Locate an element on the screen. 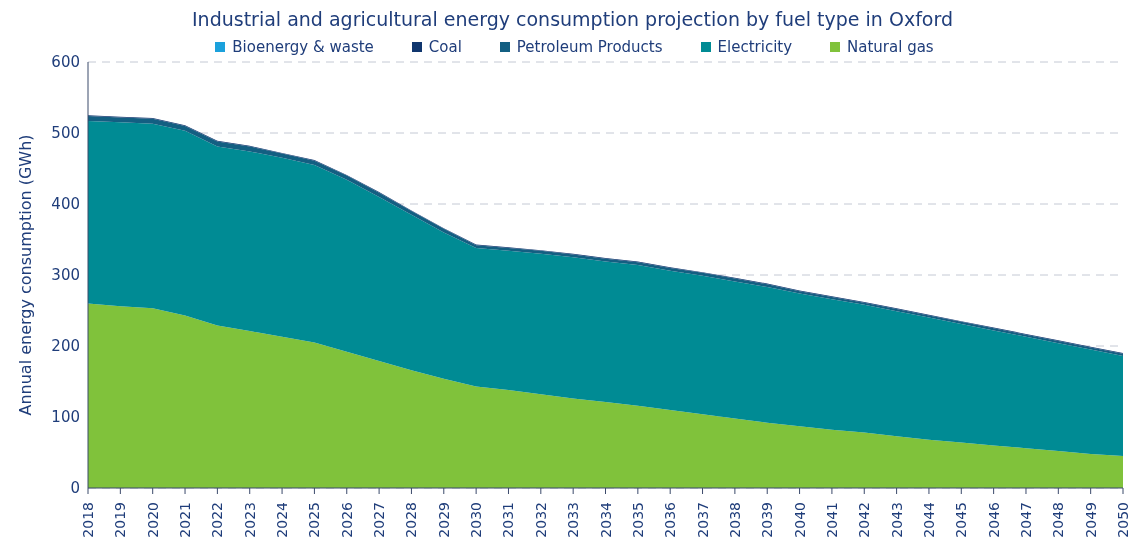  x-tick-label: 2037 is located at coordinates (702, 520).